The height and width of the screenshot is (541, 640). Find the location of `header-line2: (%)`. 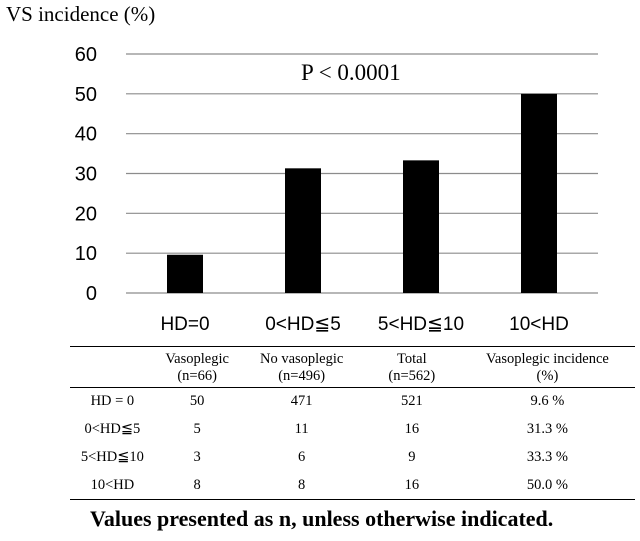

header-line2: (%) is located at coordinates (547, 376).